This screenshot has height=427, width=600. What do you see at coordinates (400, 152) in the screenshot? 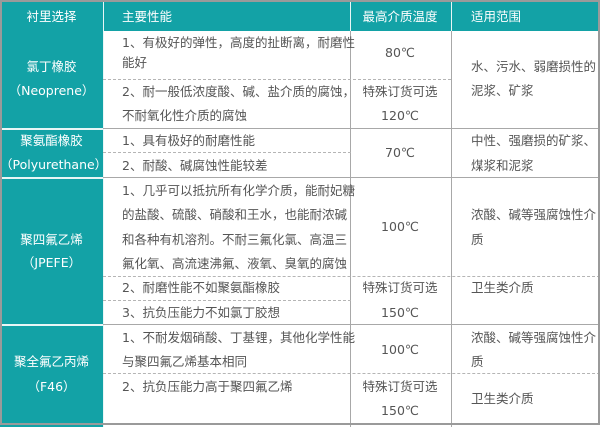
I see `temperature: 70℃` at bounding box center [400, 152].